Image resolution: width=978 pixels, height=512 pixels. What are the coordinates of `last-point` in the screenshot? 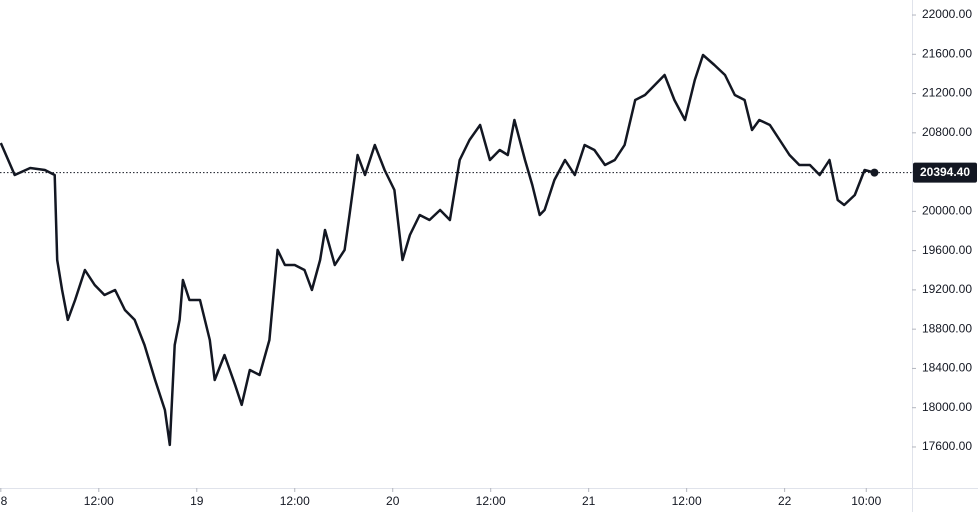 It's located at (874, 172).